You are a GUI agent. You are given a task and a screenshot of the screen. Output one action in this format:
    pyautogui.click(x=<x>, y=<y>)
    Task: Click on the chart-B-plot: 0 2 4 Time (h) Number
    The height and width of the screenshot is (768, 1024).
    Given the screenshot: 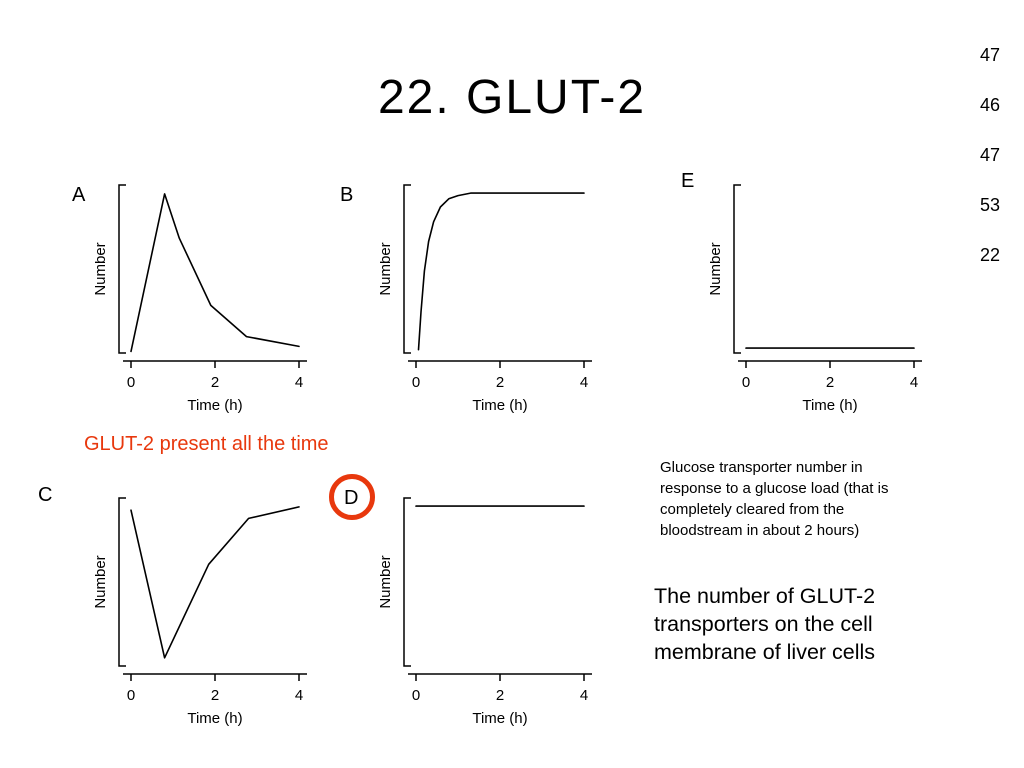 What is the action you would take?
    pyautogui.click(x=484, y=299)
    